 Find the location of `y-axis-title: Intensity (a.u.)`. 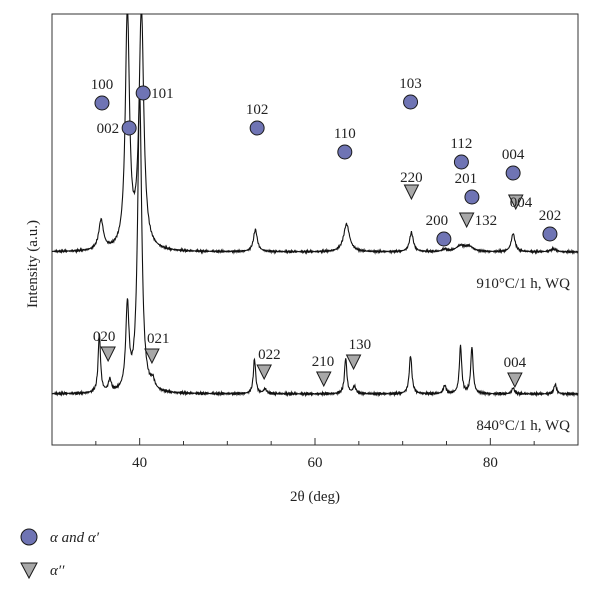

y-axis-title: Intensity (a.u.) is located at coordinates (33, 264).